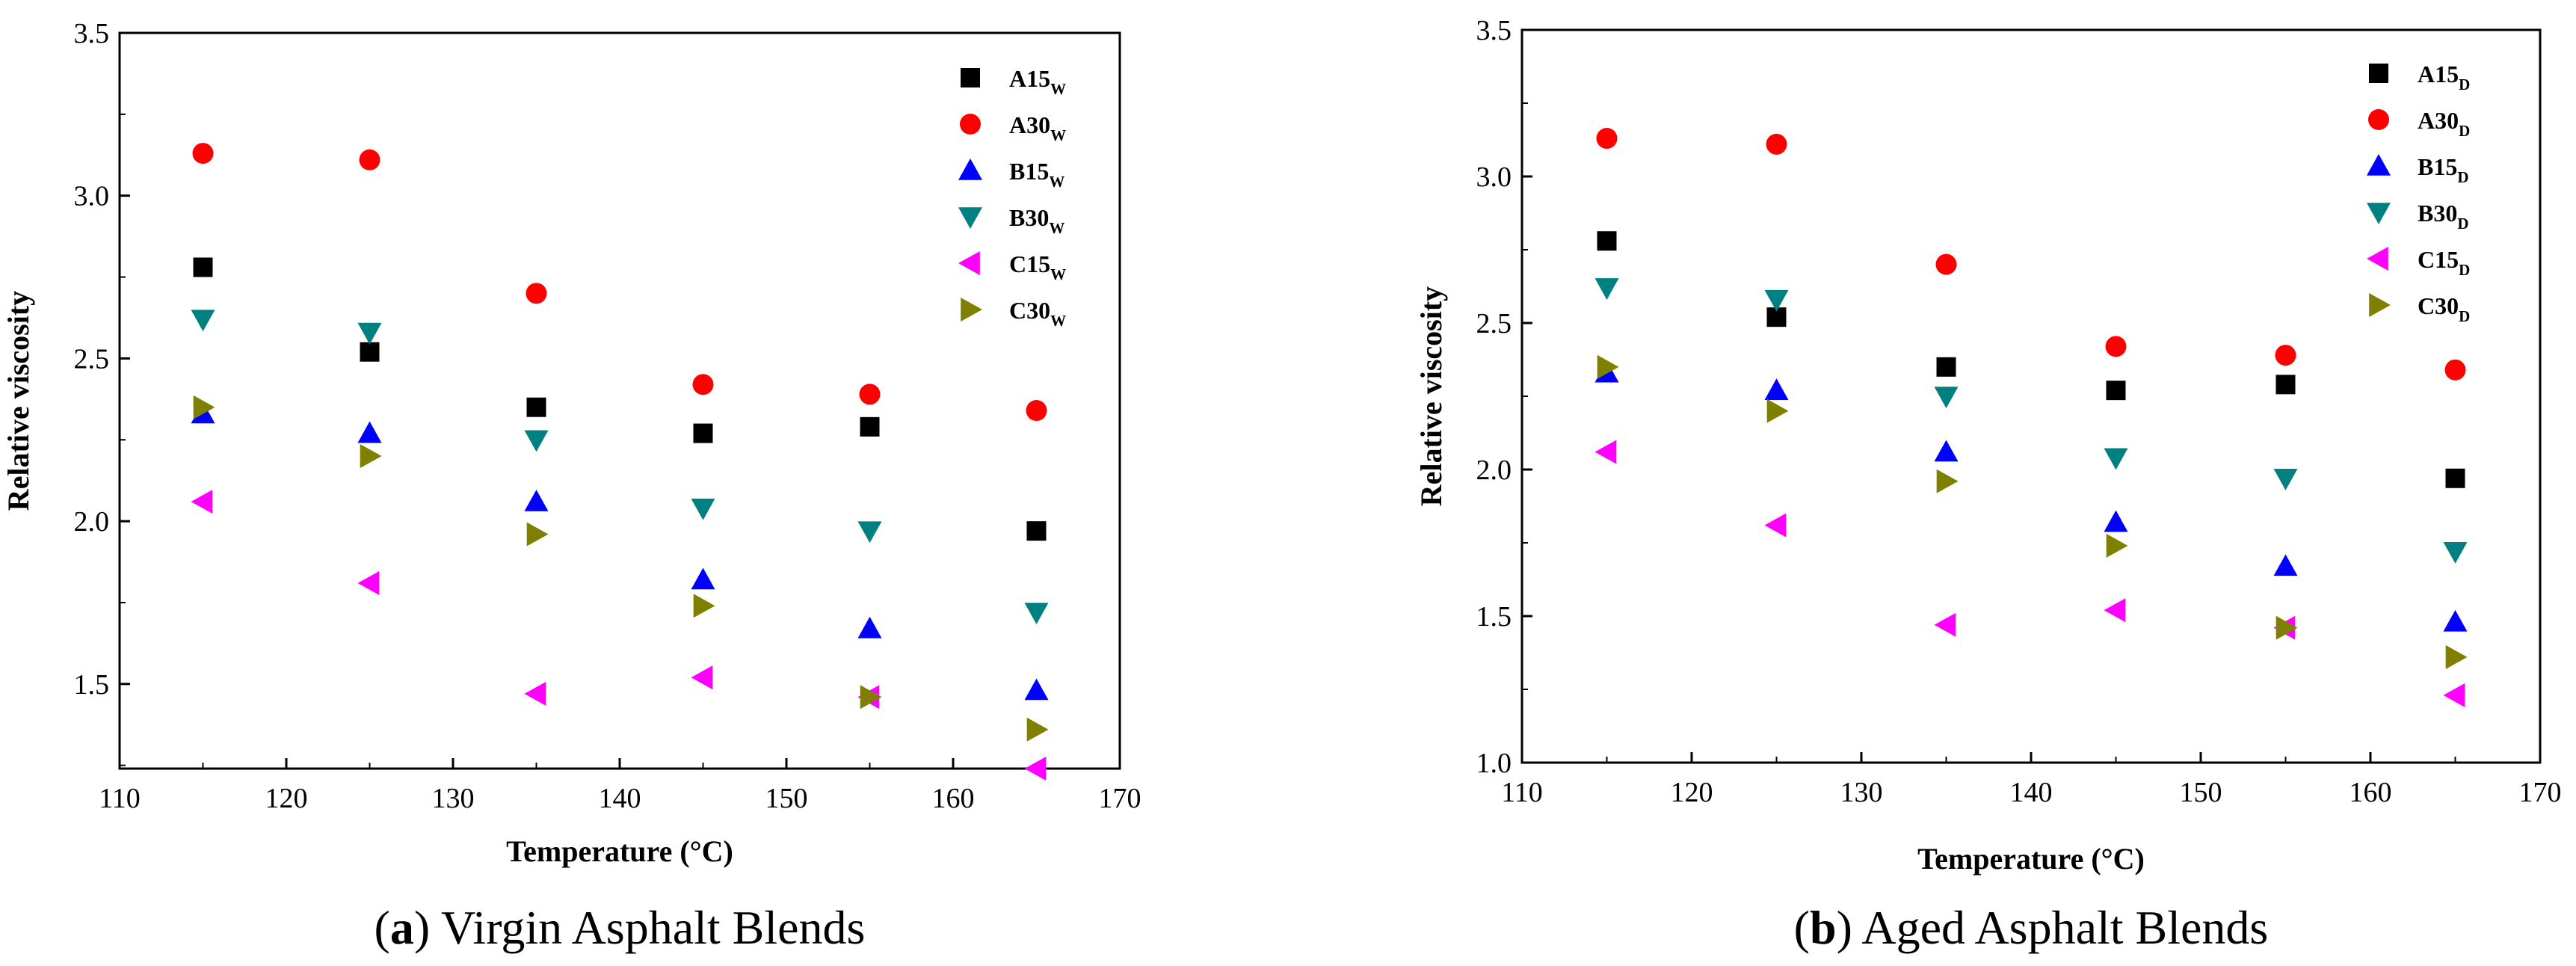 The height and width of the screenshot is (966, 2576). I want to click on y-axis-title: Relative viscosity, so click(1431, 396).